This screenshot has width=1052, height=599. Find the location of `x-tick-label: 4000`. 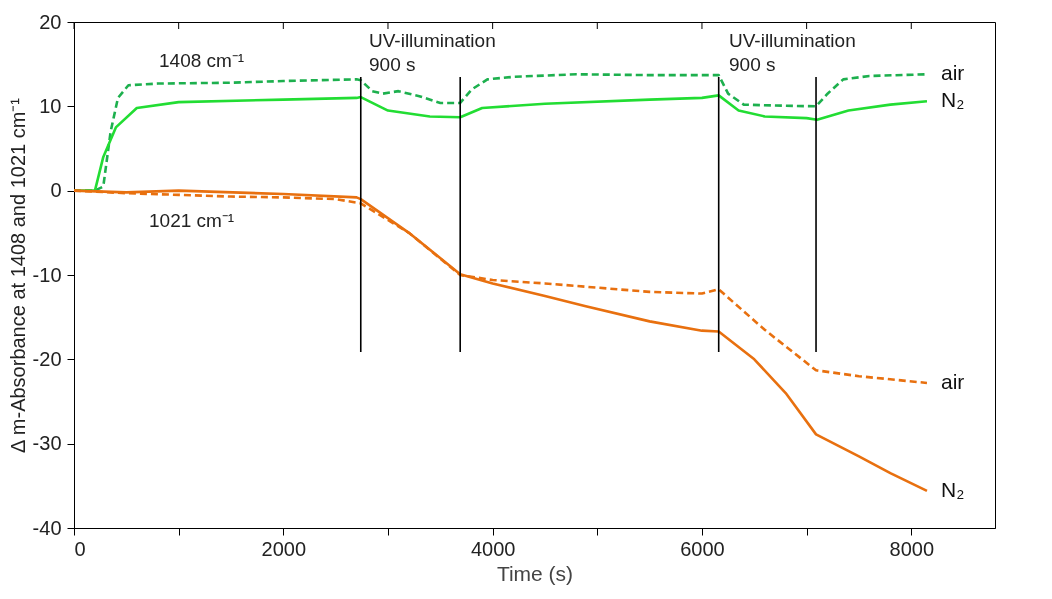

x-tick-label: 4000 is located at coordinates (493, 548).